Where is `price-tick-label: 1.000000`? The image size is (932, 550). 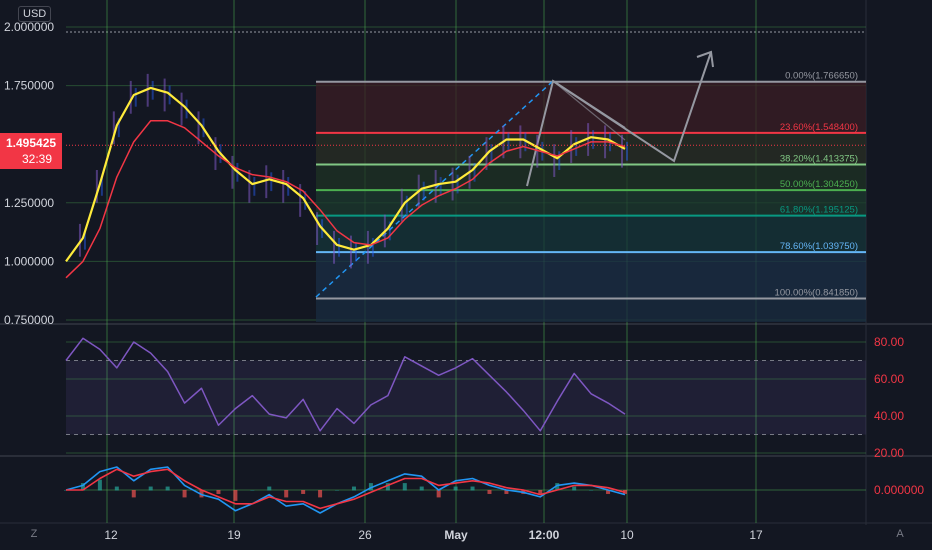 price-tick-label: 1.000000 is located at coordinates (29, 261).